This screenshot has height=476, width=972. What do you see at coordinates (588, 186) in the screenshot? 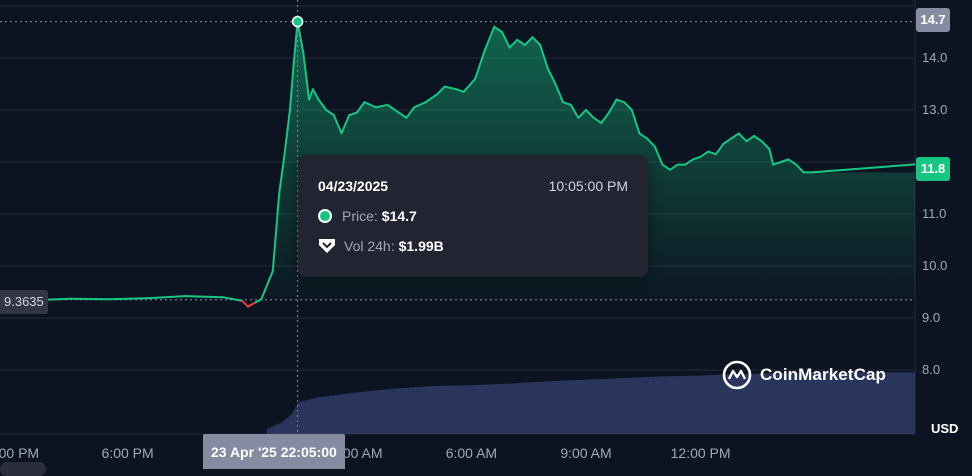
I see `tooltip-time: 10:05:00 PM` at bounding box center [588, 186].